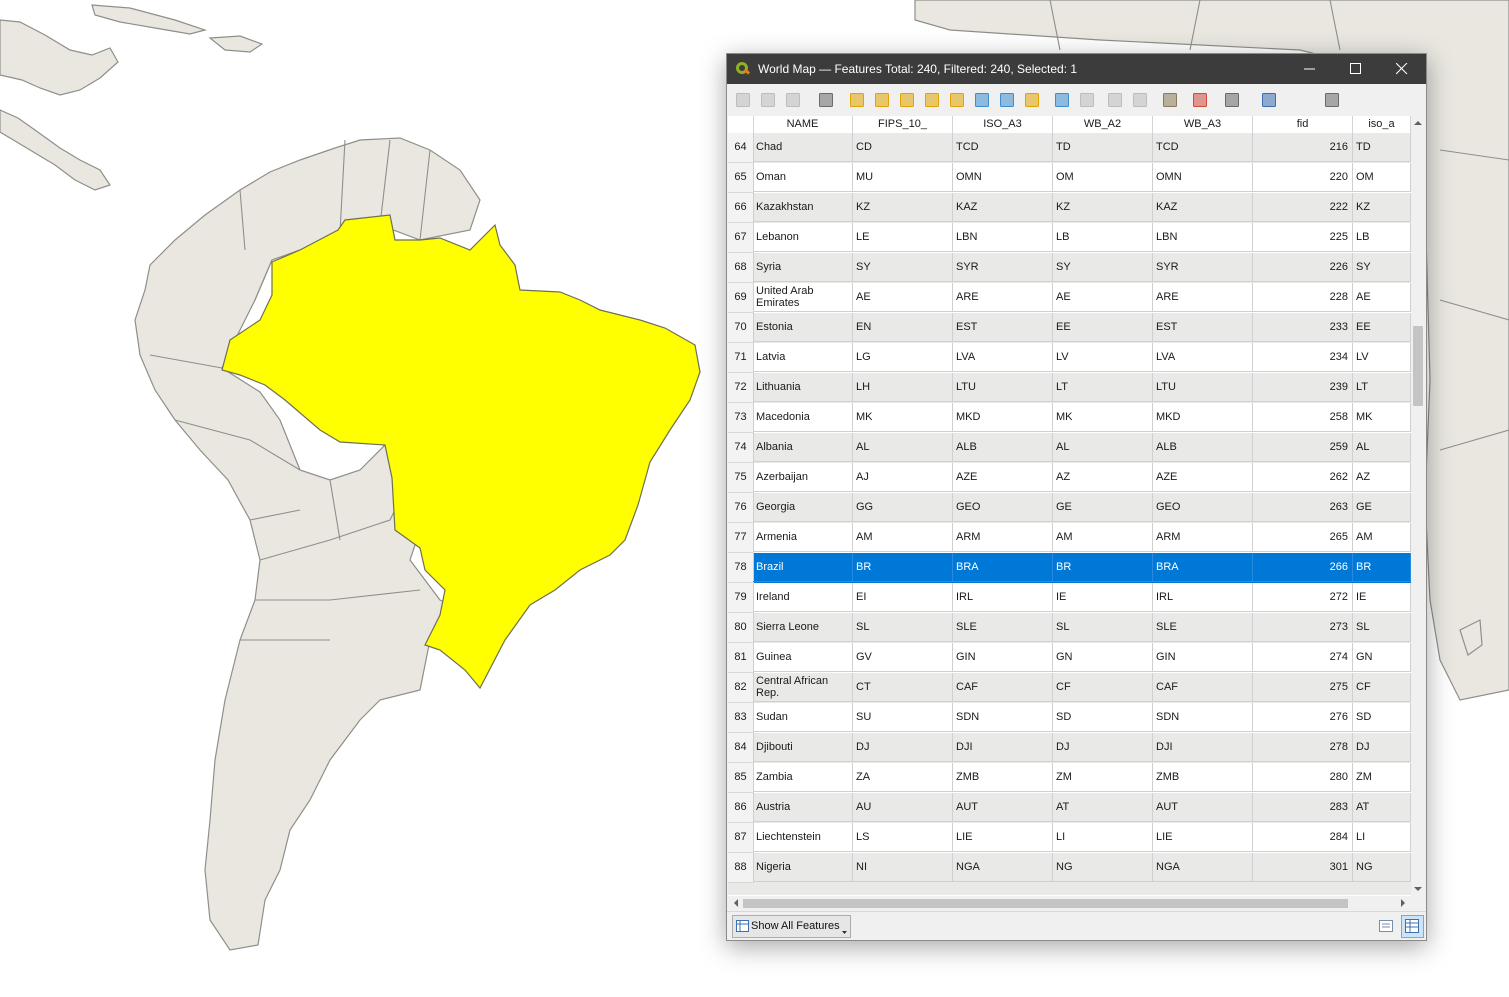 The height and width of the screenshot is (997, 1509). I want to click on table-row: 76 Georgia GG GEO GE GEO 263 GE, so click(1069, 508).